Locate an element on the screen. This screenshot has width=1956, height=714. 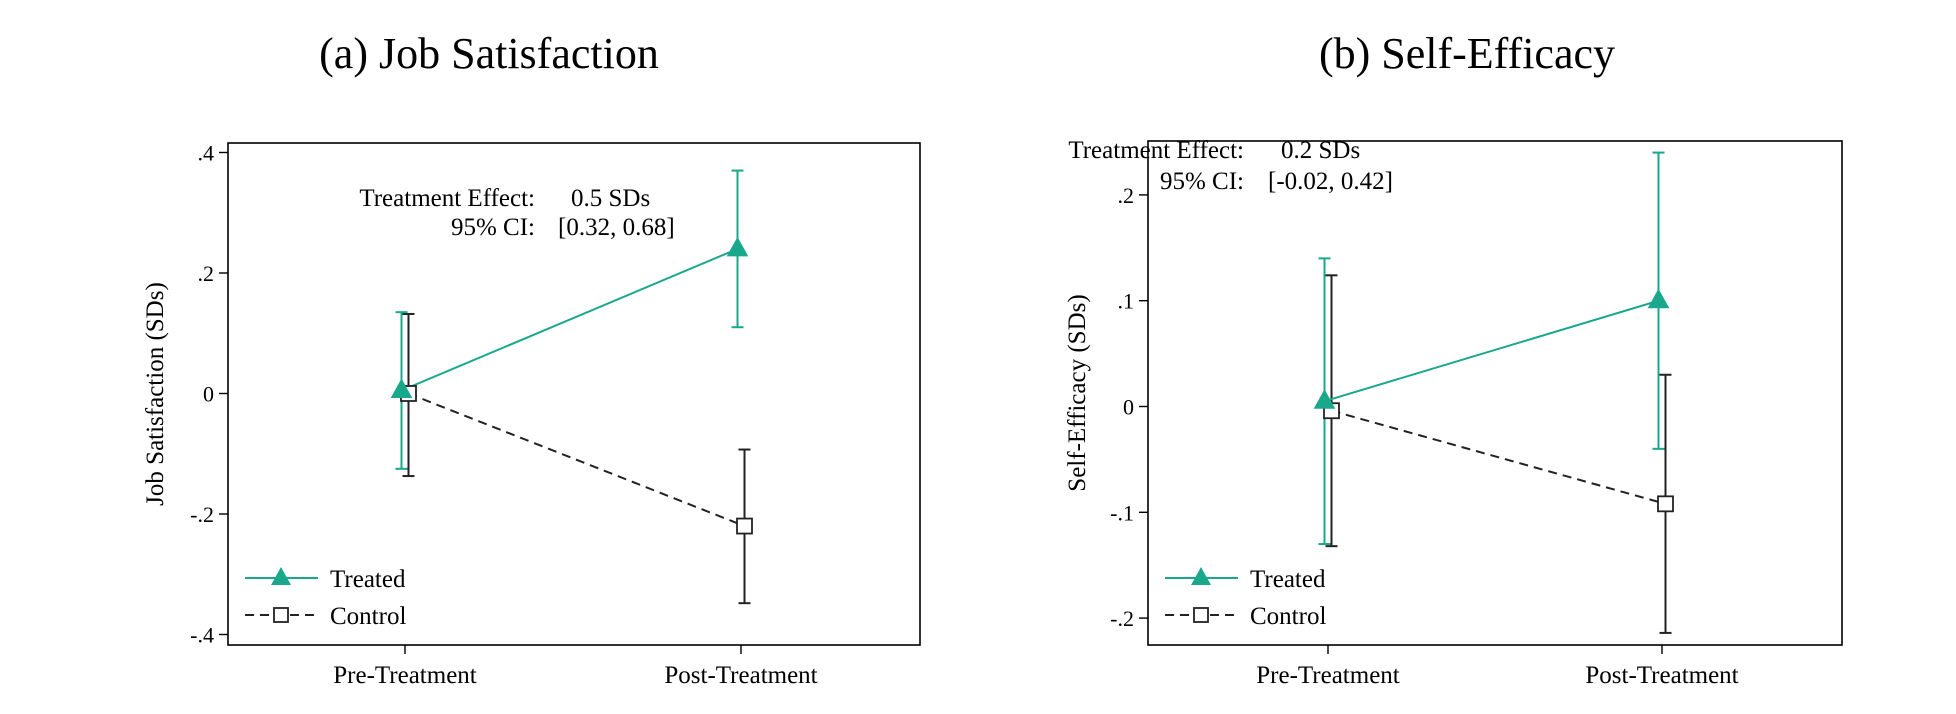
chart-title: (b) Self-Efficacy is located at coordinates (1467, 53).